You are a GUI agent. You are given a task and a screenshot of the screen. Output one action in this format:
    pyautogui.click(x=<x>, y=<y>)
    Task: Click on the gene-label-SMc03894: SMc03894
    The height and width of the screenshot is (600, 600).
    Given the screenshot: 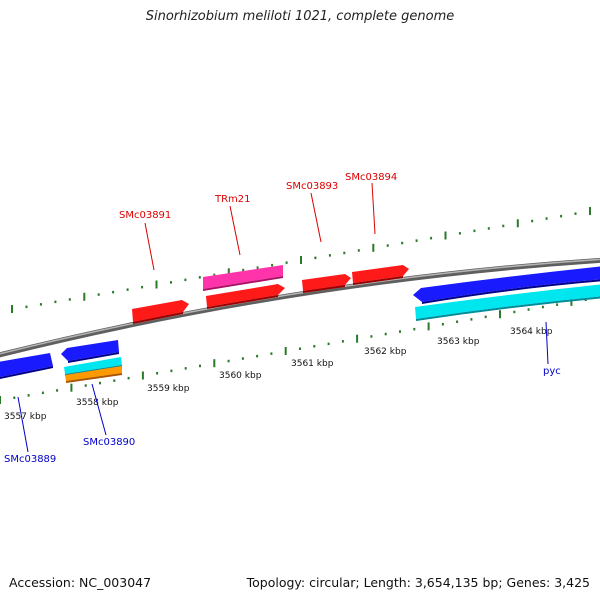 What is the action you would take?
    pyautogui.click(x=371, y=177)
    